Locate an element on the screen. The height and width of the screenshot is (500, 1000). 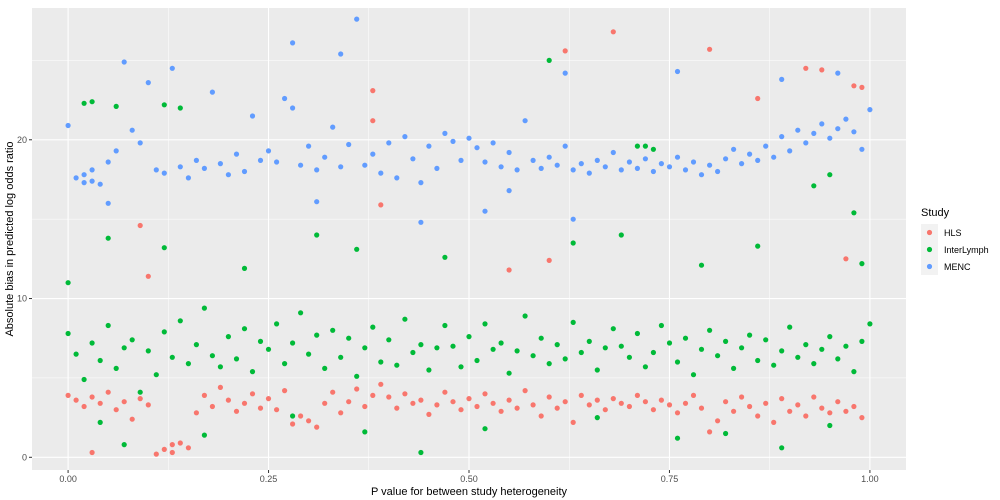
x-tick-label: 0.00 is located at coordinates (68, 479).